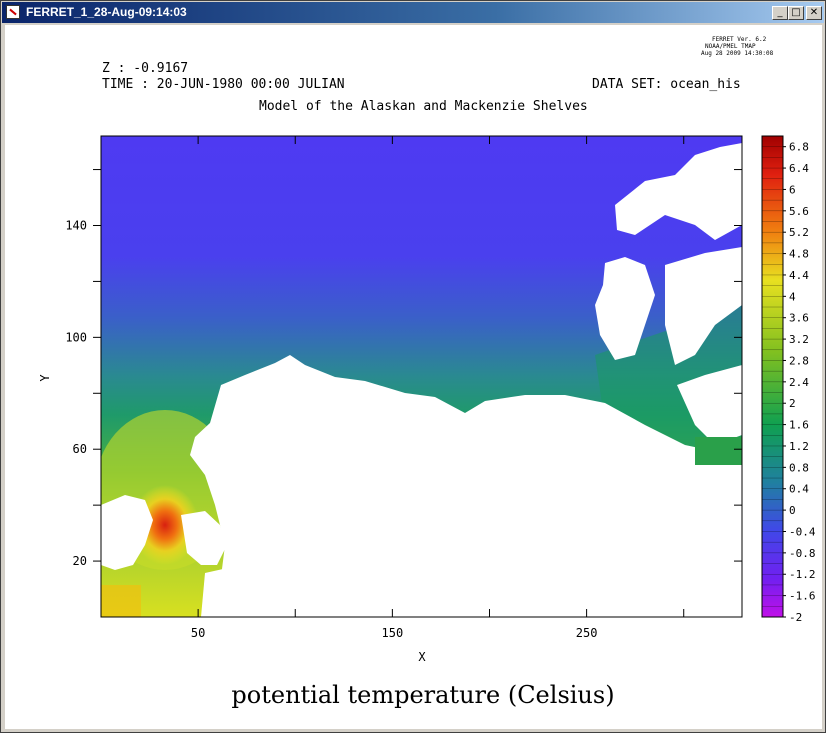  I want to click on hot-spot, so click(165, 525).